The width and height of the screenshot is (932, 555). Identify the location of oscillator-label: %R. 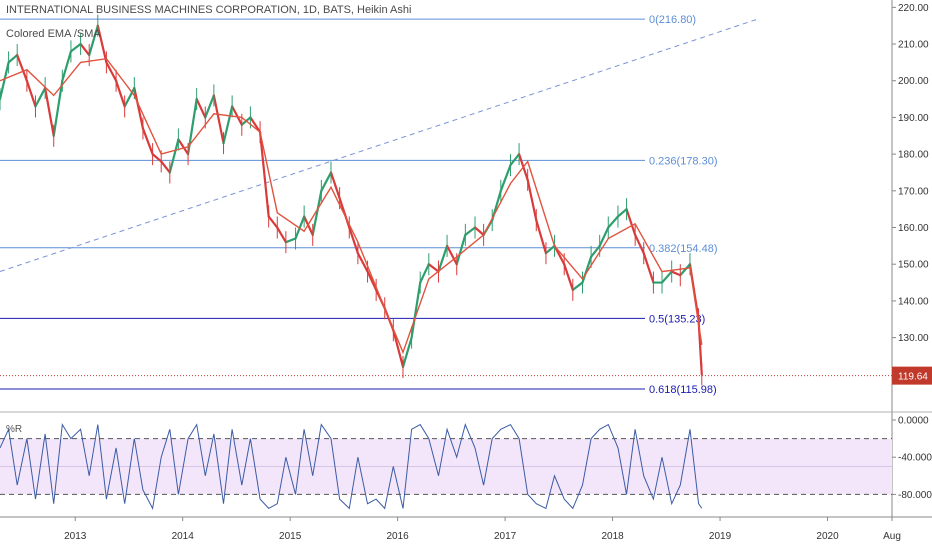
(14, 429).